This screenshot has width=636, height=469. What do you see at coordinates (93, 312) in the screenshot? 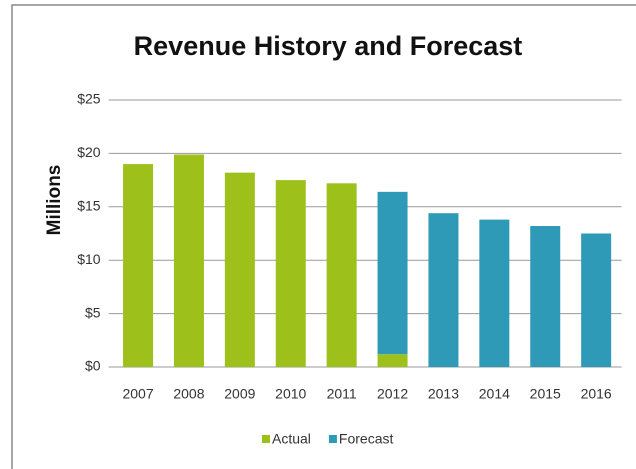
I see `y-tick-label: $5` at bounding box center [93, 312].